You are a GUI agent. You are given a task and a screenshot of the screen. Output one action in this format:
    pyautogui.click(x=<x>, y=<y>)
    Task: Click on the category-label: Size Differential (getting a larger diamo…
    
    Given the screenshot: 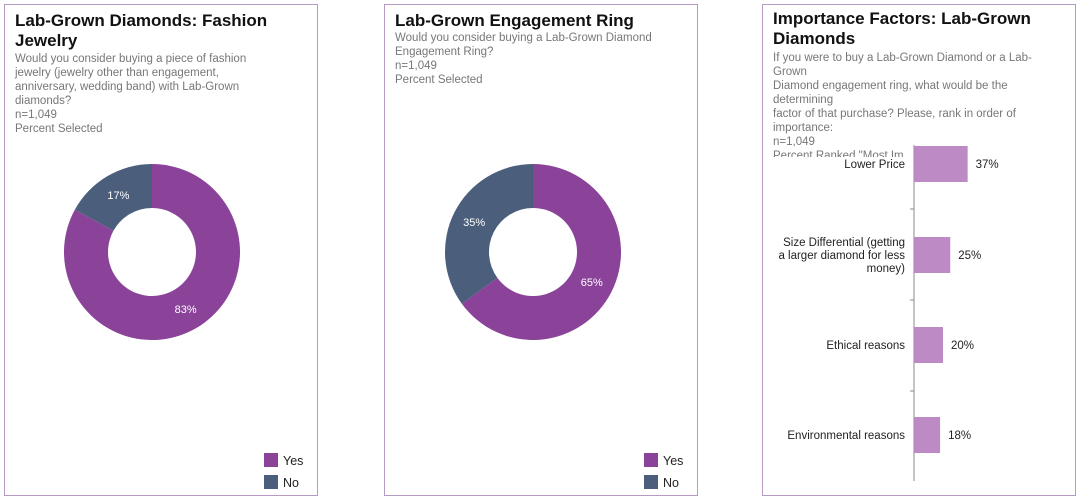 What is the action you would take?
    pyautogui.click(x=841, y=256)
    